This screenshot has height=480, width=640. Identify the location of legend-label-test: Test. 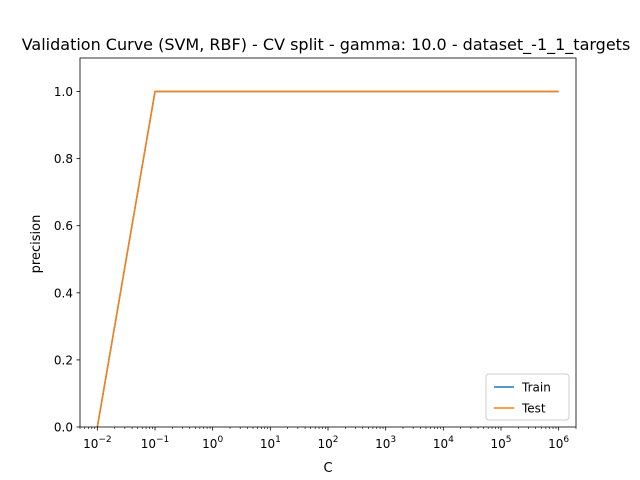
(533, 409).